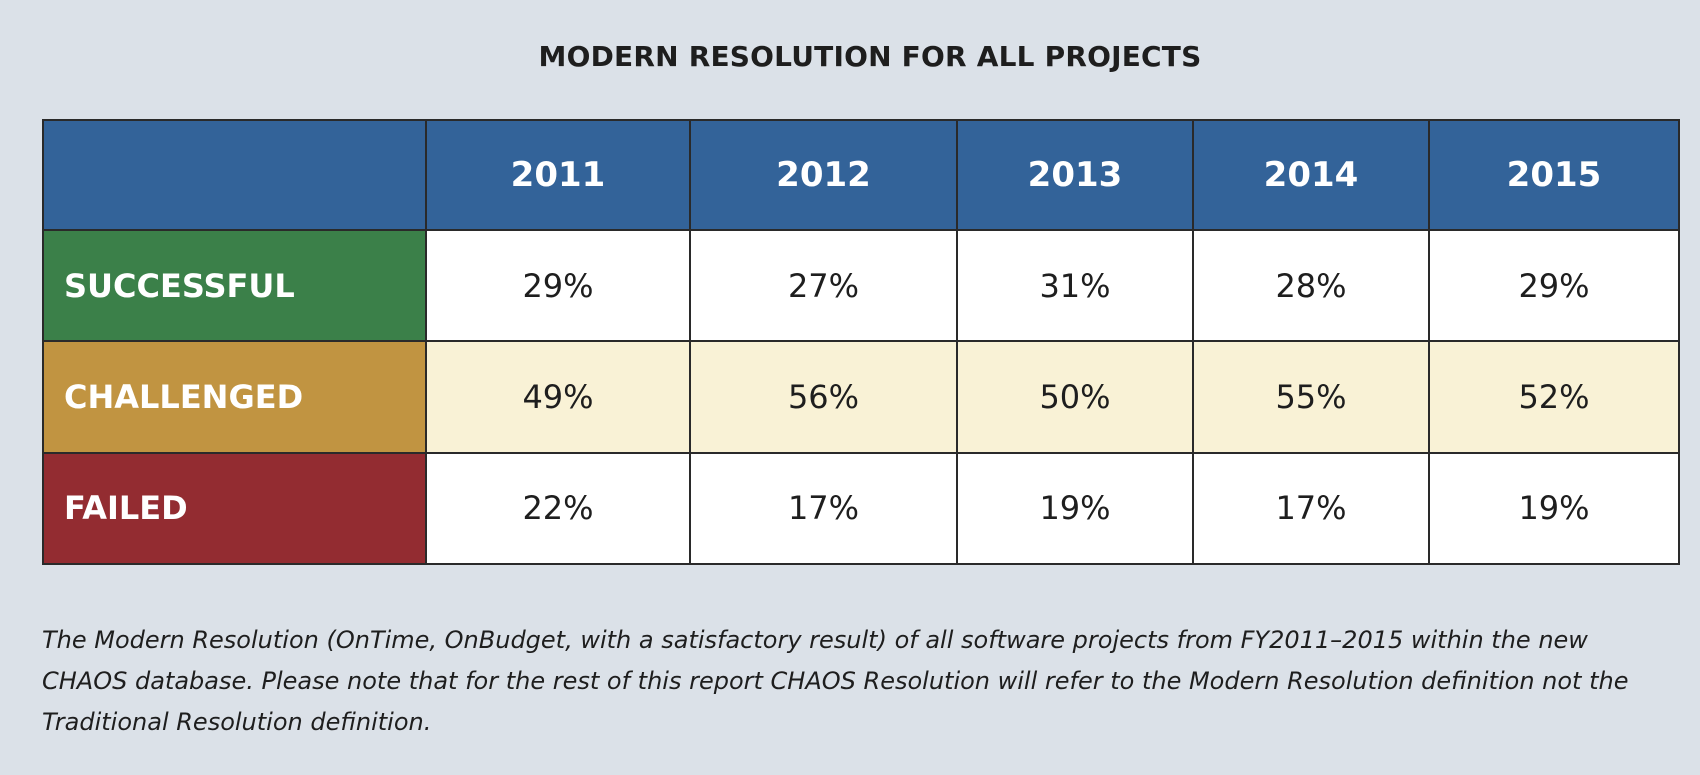 This screenshot has height=775, width=1700. Describe the element at coordinates (1311, 397) in the screenshot. I see `value-cell: 55%` at that location.